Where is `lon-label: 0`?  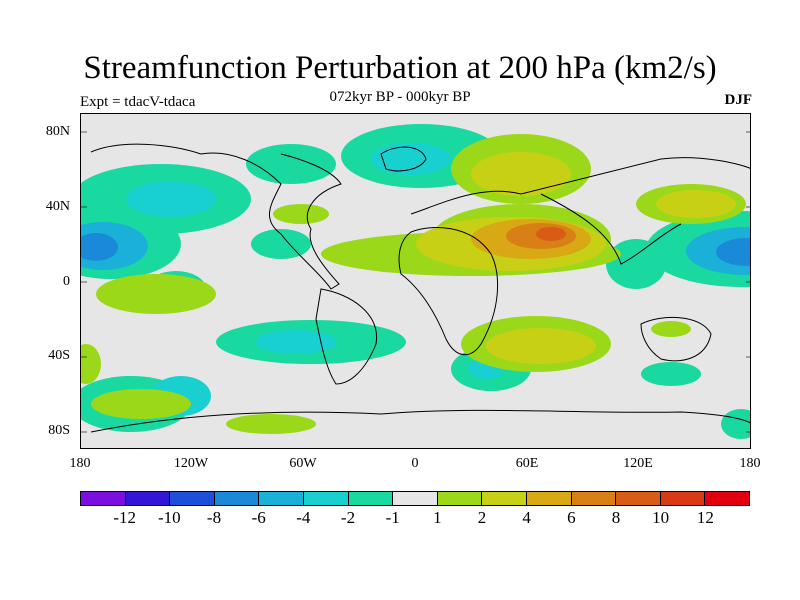 lon-label: 0 is located at coordinates (415, 463).